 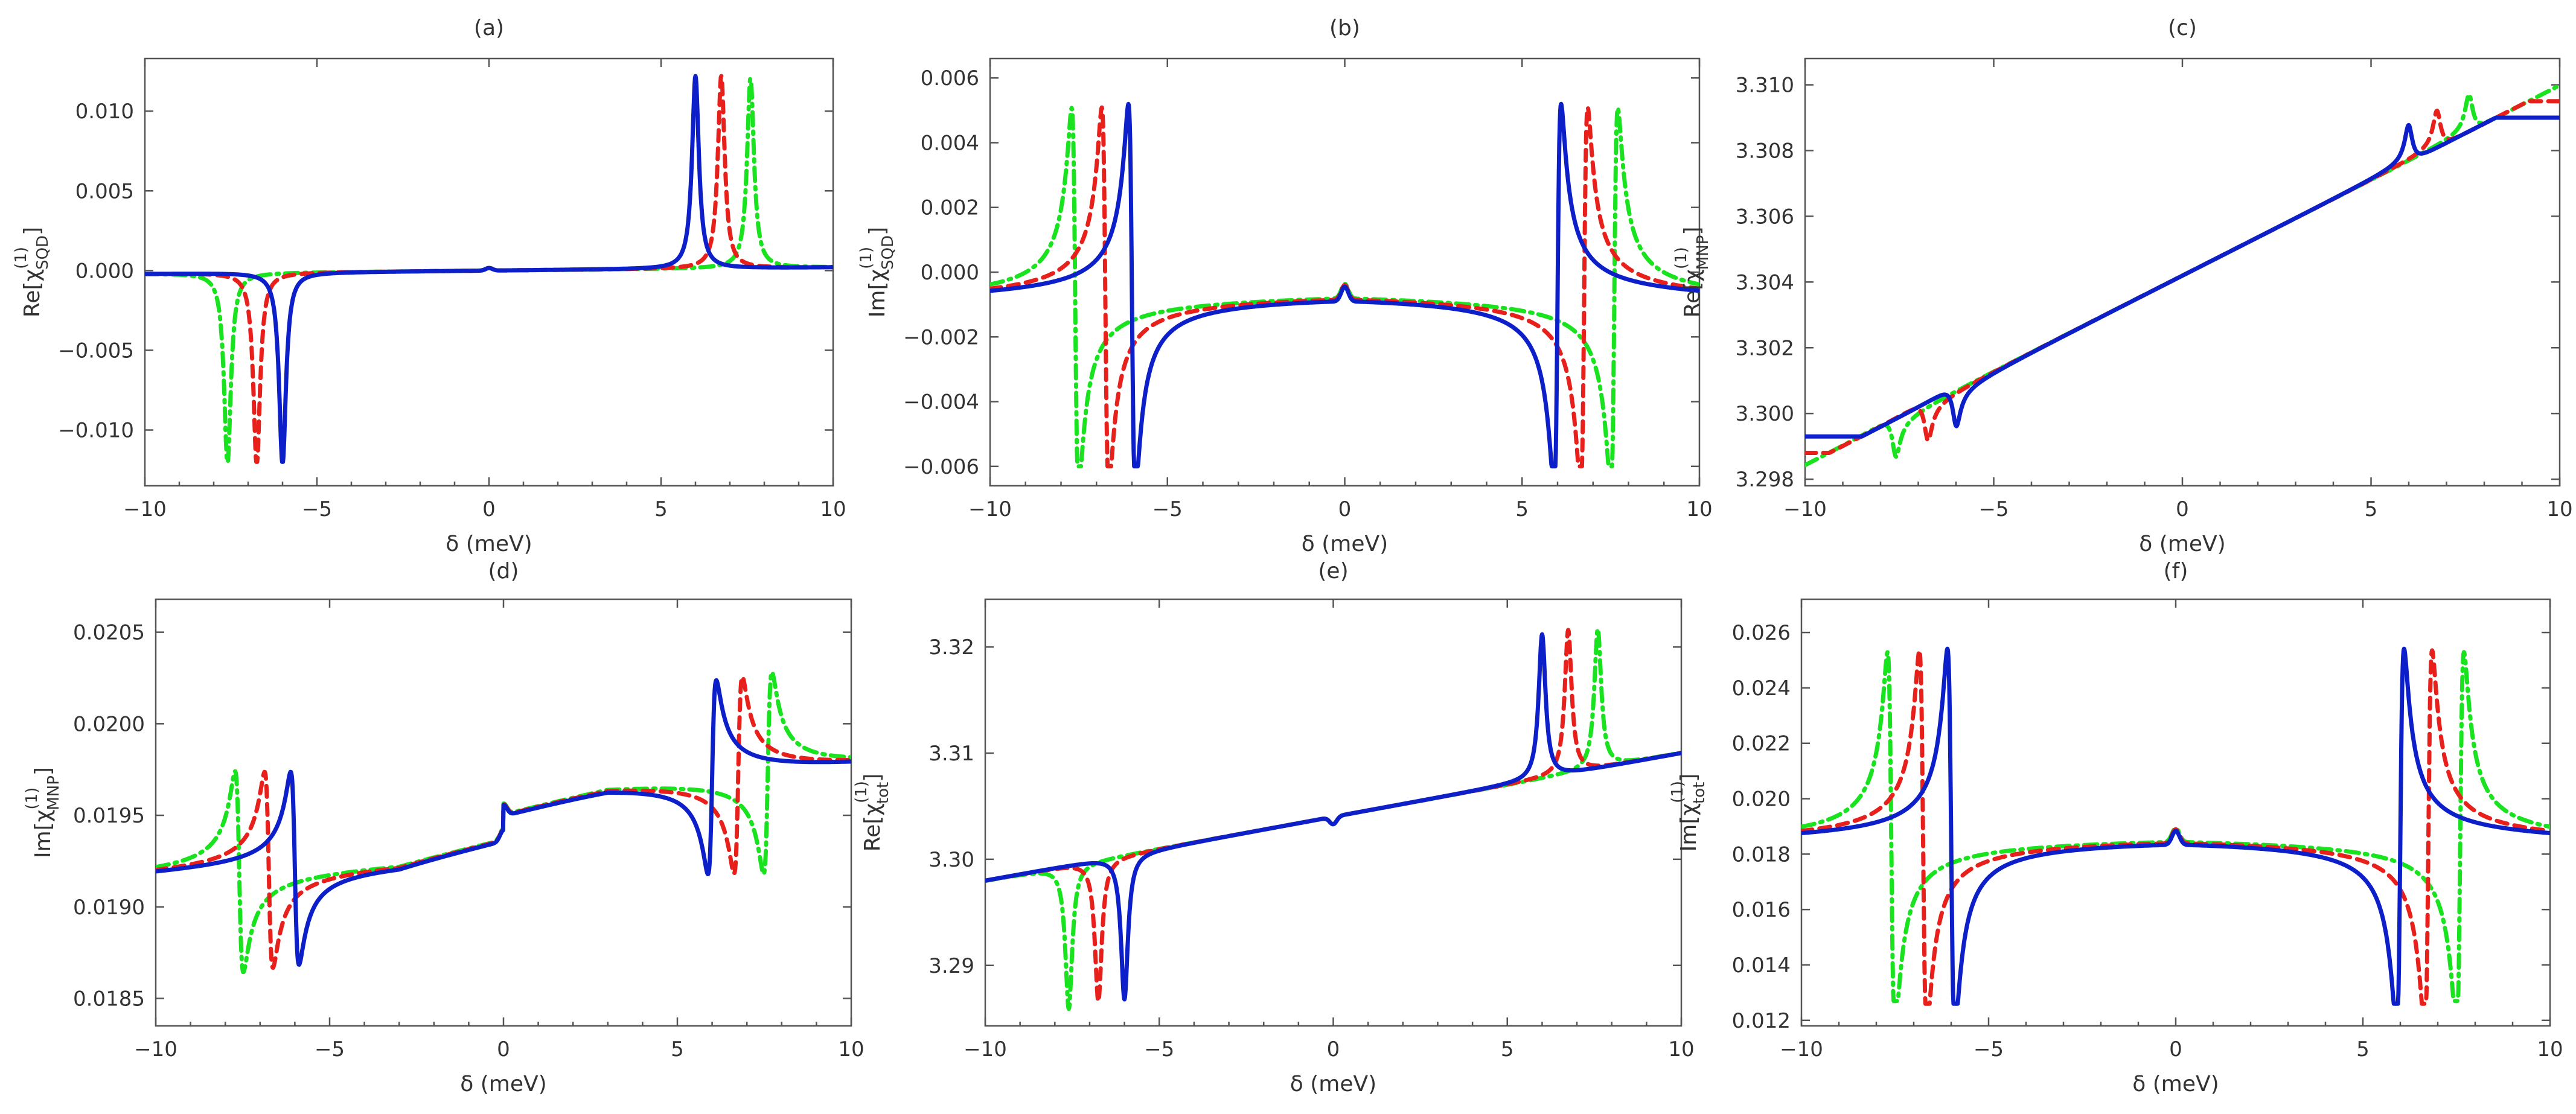 I want to click on y-tick-label: 3.31, so click(x=951, y=754).